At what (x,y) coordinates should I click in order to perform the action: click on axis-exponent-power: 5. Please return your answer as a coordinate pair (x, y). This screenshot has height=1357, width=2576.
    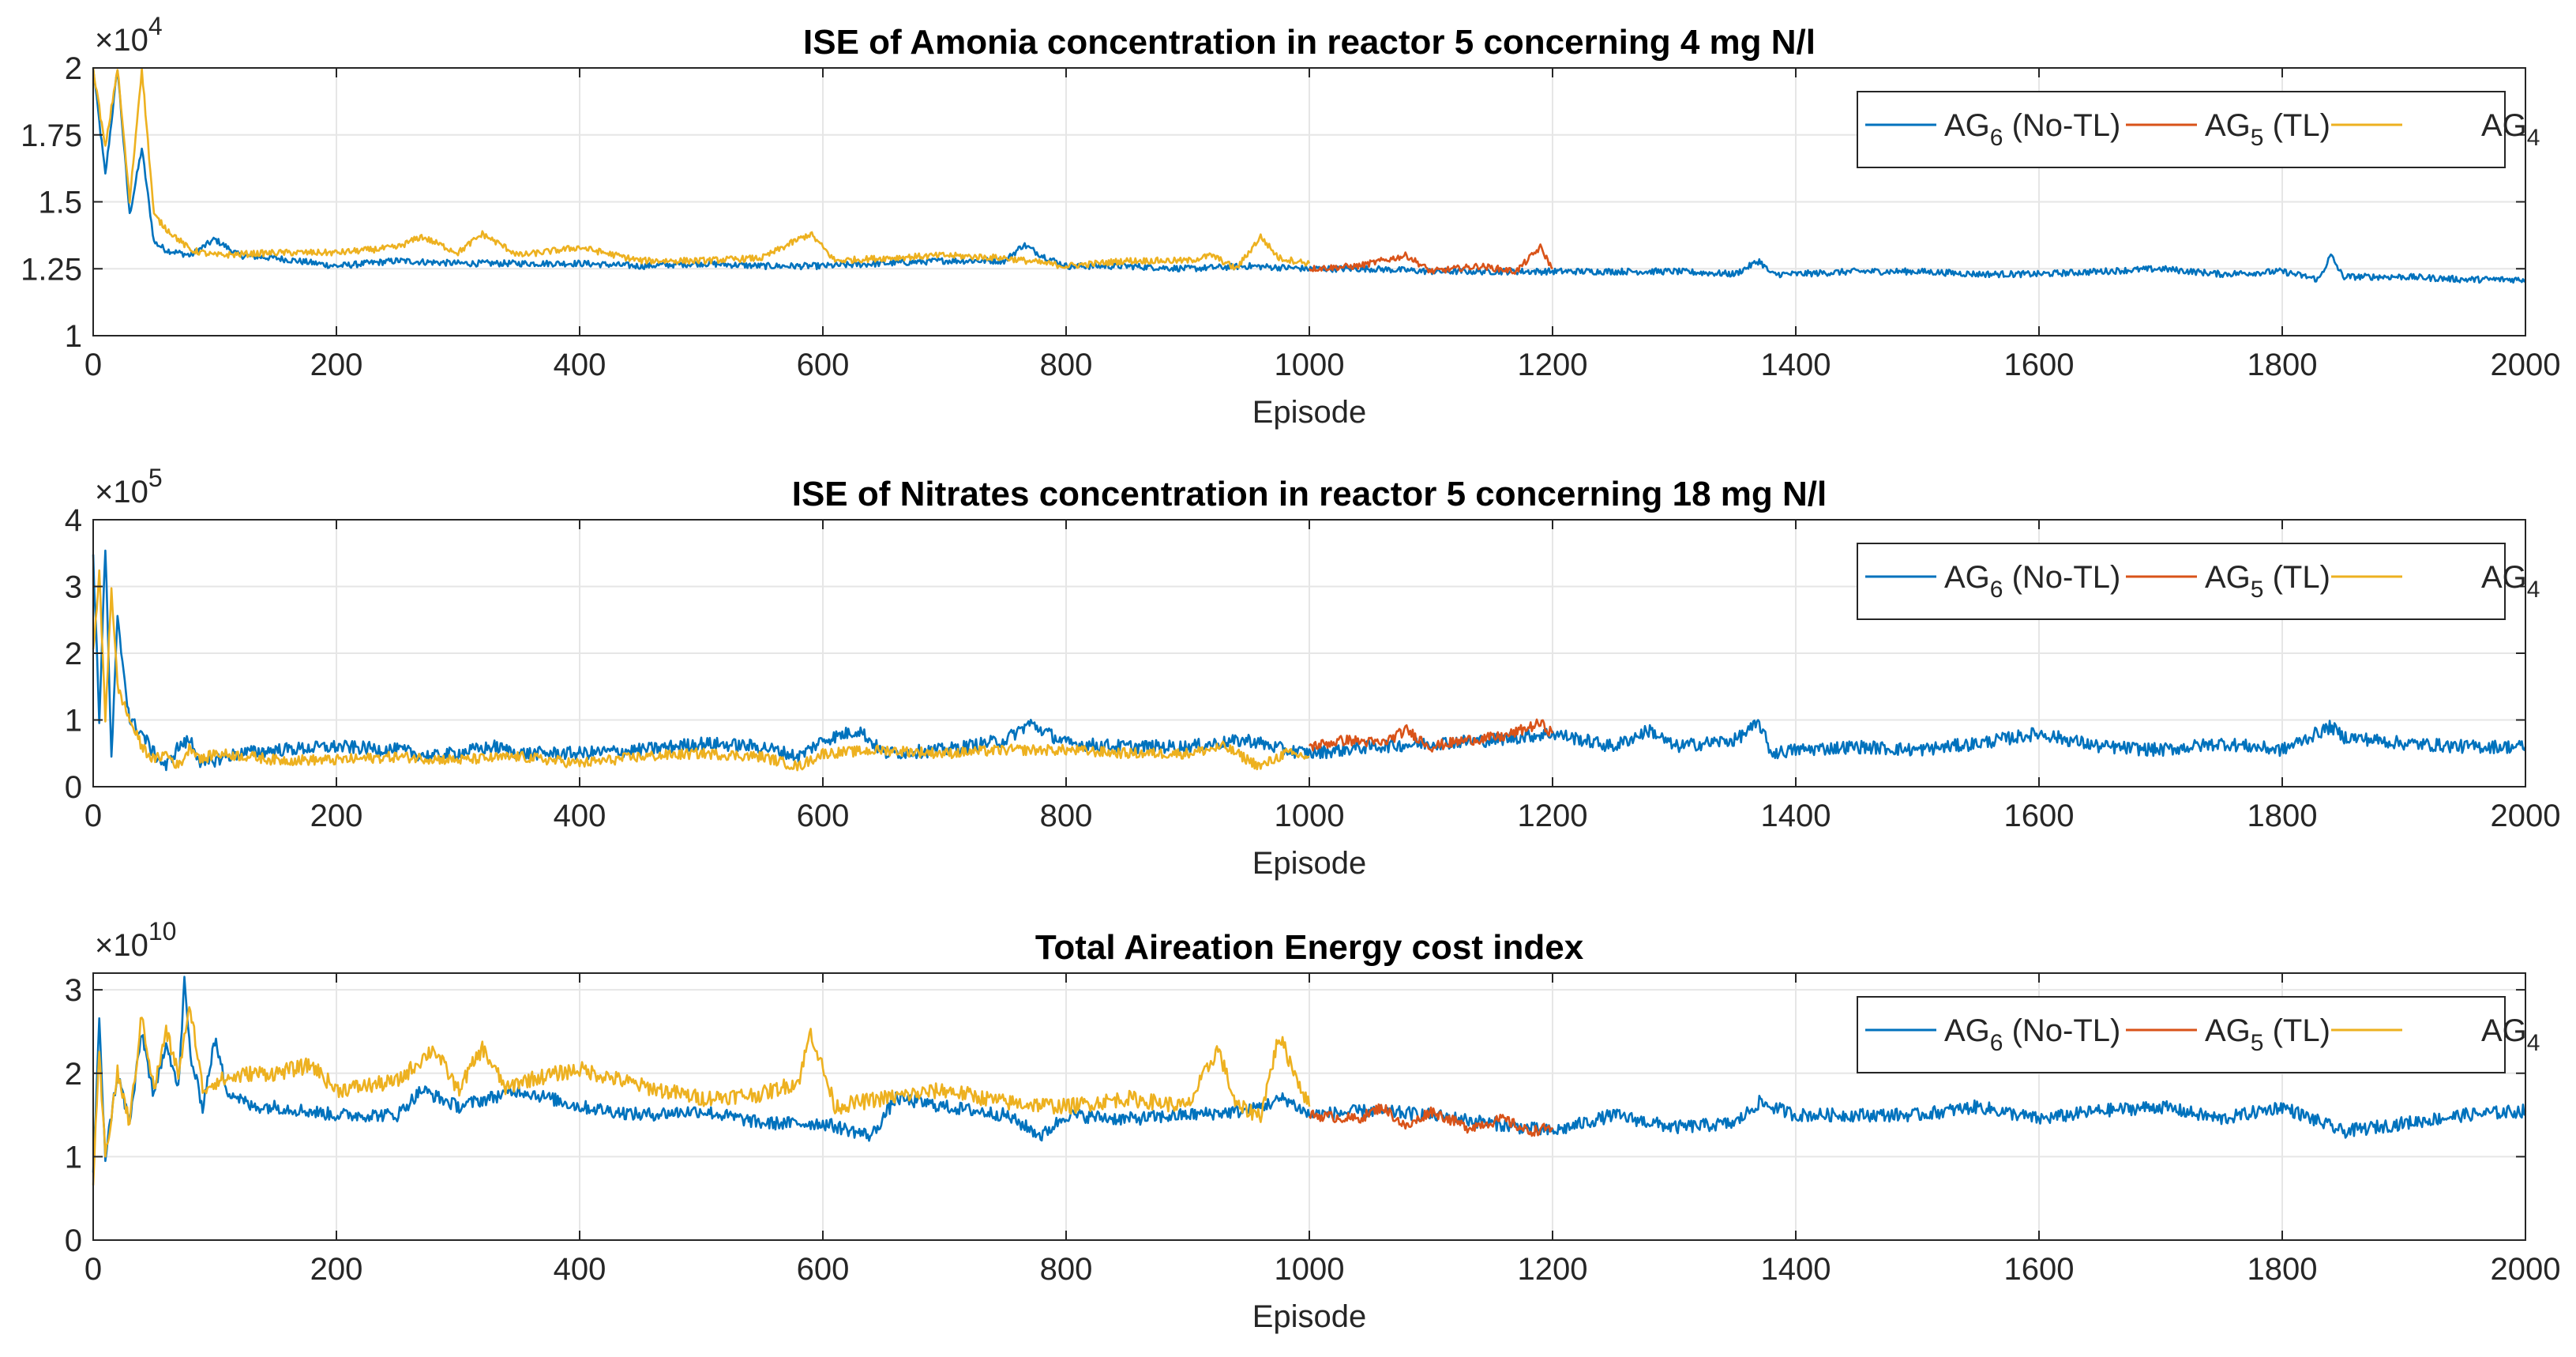
    Looking at the image, I should click on (155, 478).